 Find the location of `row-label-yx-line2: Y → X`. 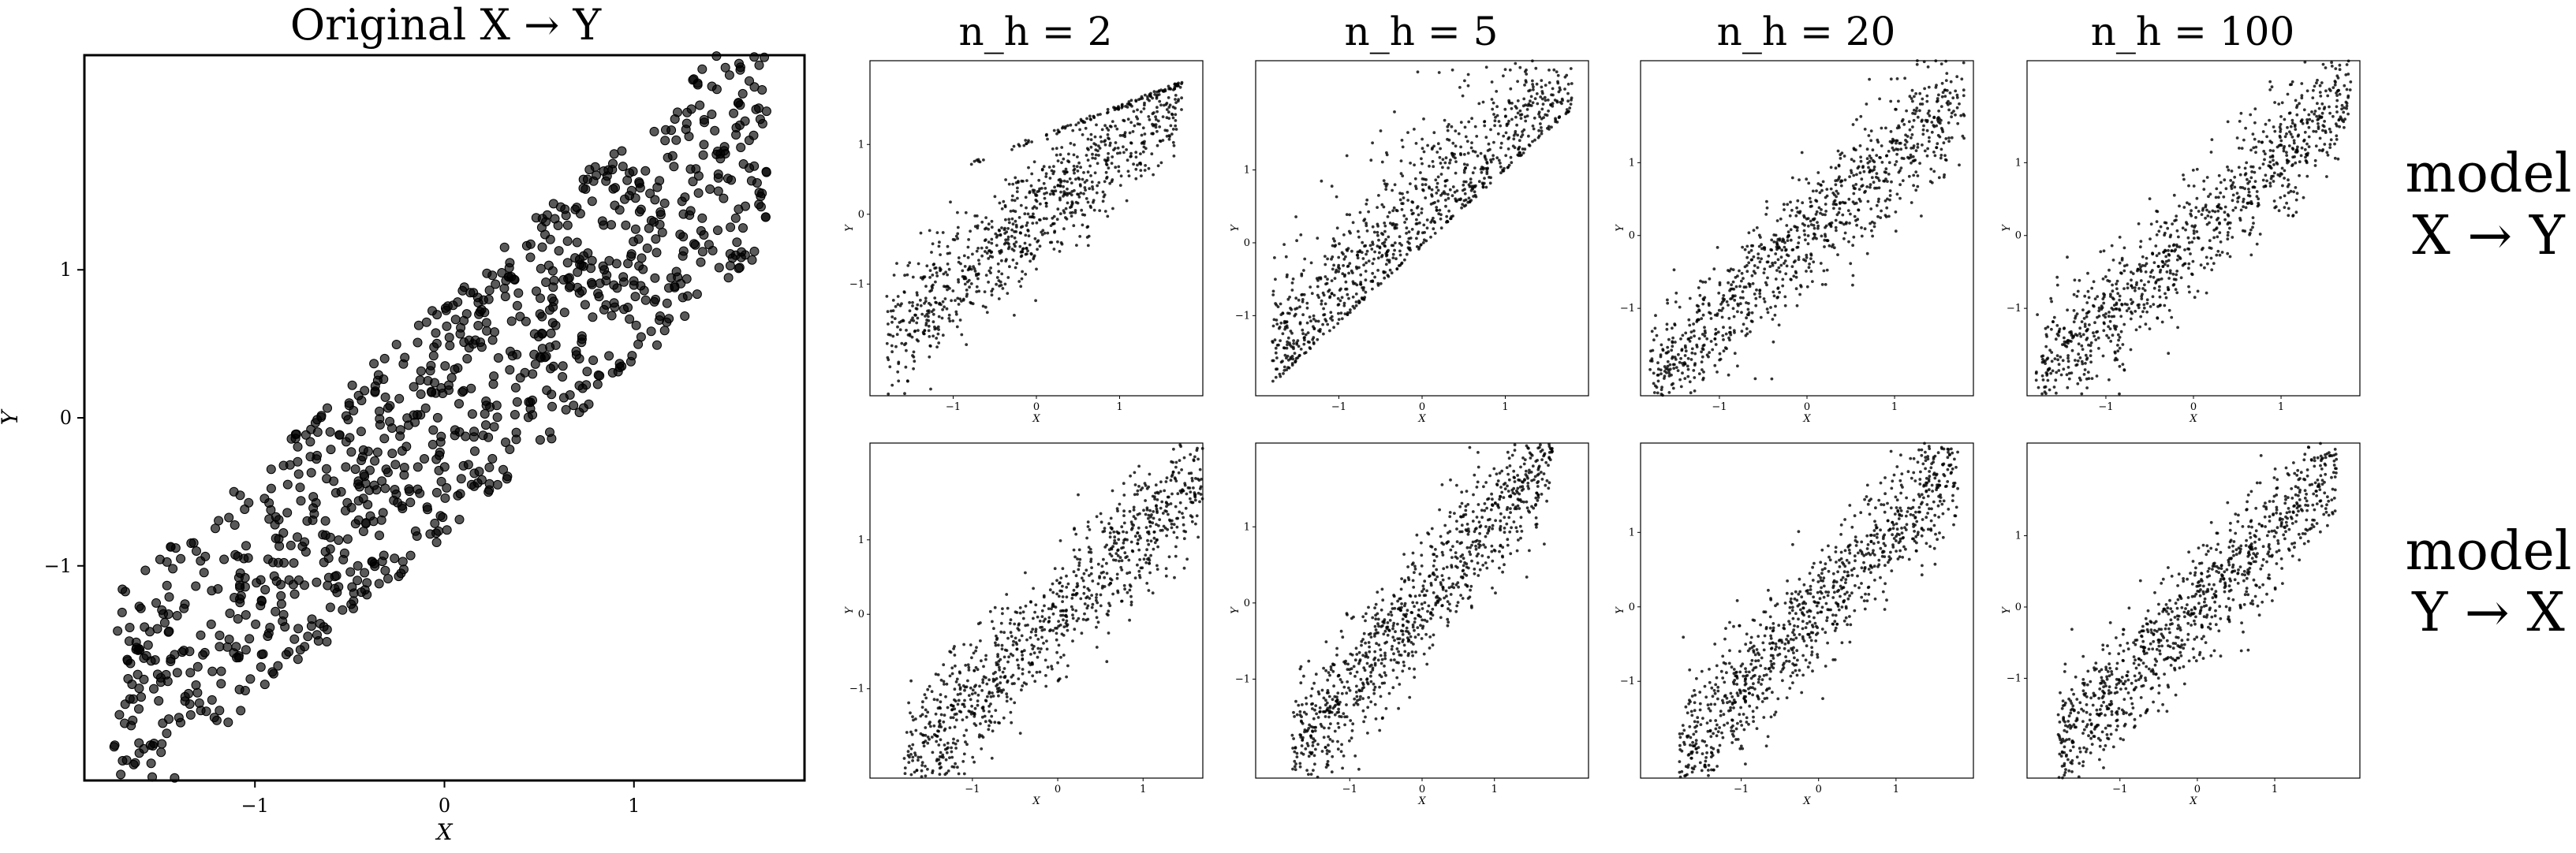

row-label-yx-line2: Y → X is located at coordinates (2488, 613).